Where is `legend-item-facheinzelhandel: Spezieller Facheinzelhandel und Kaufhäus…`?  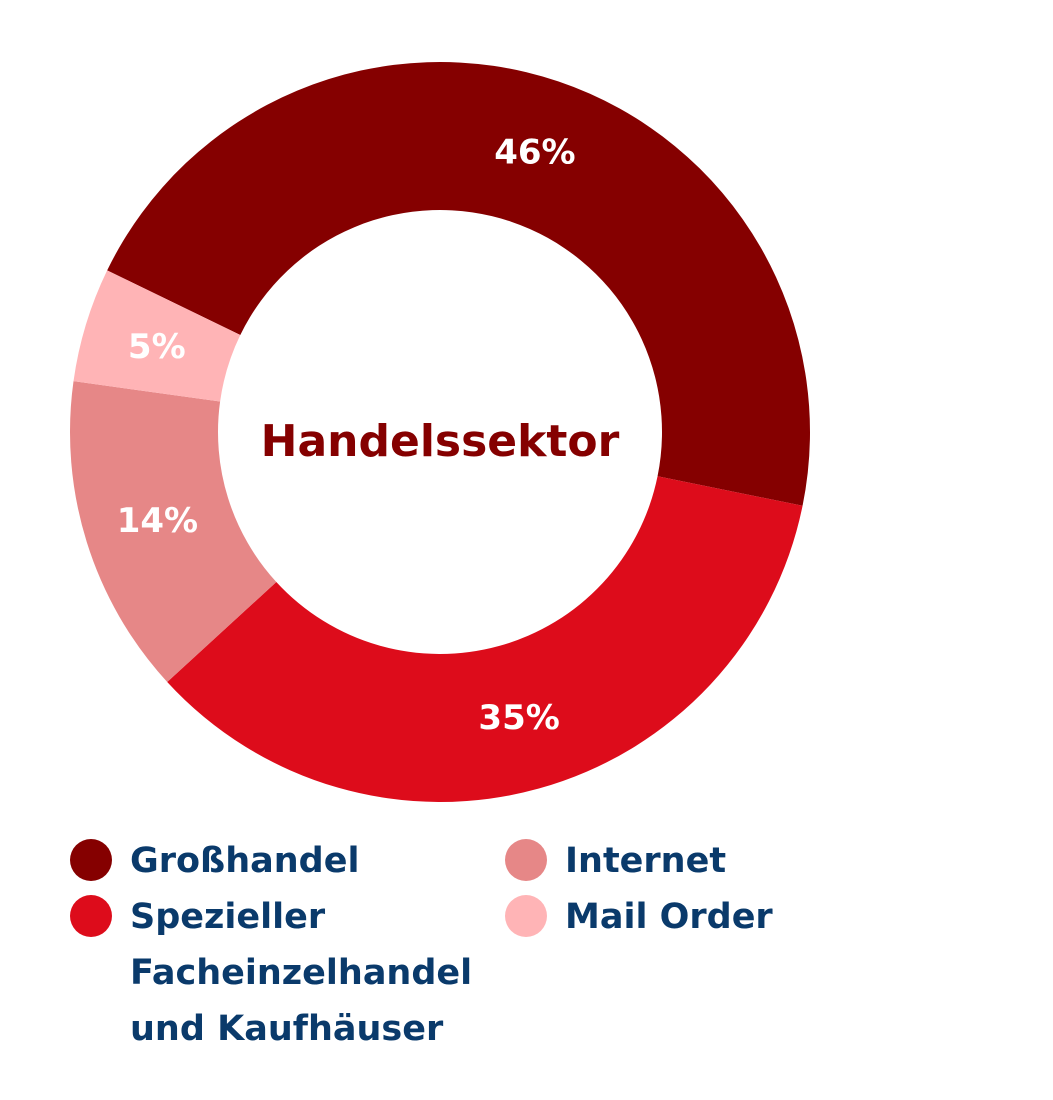
legend-item-facheinzelhandel: Spezieller Facheinzelhandel und Kaufhäus… is located at coordinates (290, 974).